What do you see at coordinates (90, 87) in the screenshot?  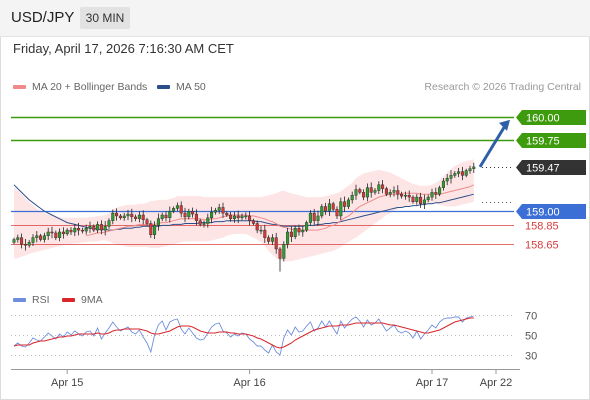 I see `legend-ma20-label: MA 20 + Bollinger Bands` at bounding box center [90, 87].